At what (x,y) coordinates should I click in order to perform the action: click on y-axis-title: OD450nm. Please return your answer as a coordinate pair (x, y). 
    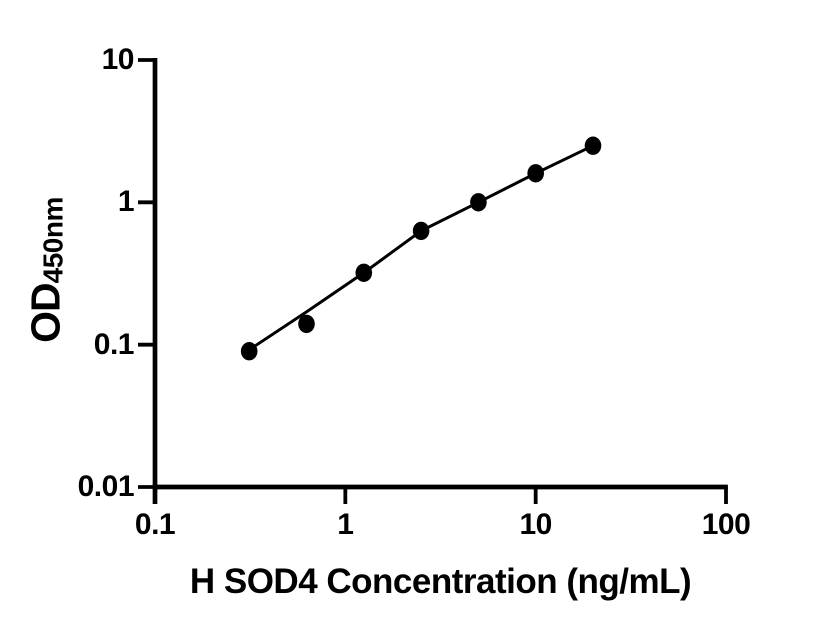
    Looking at the image, I should click on (45, 270).